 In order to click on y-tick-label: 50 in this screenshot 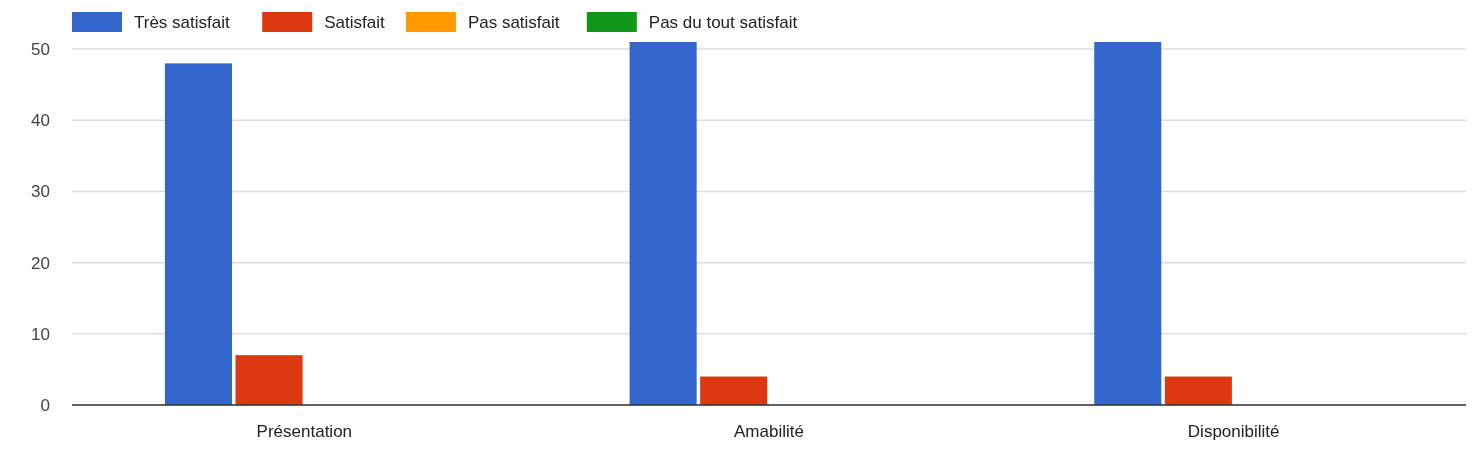, I will do `click(40, 50)`.